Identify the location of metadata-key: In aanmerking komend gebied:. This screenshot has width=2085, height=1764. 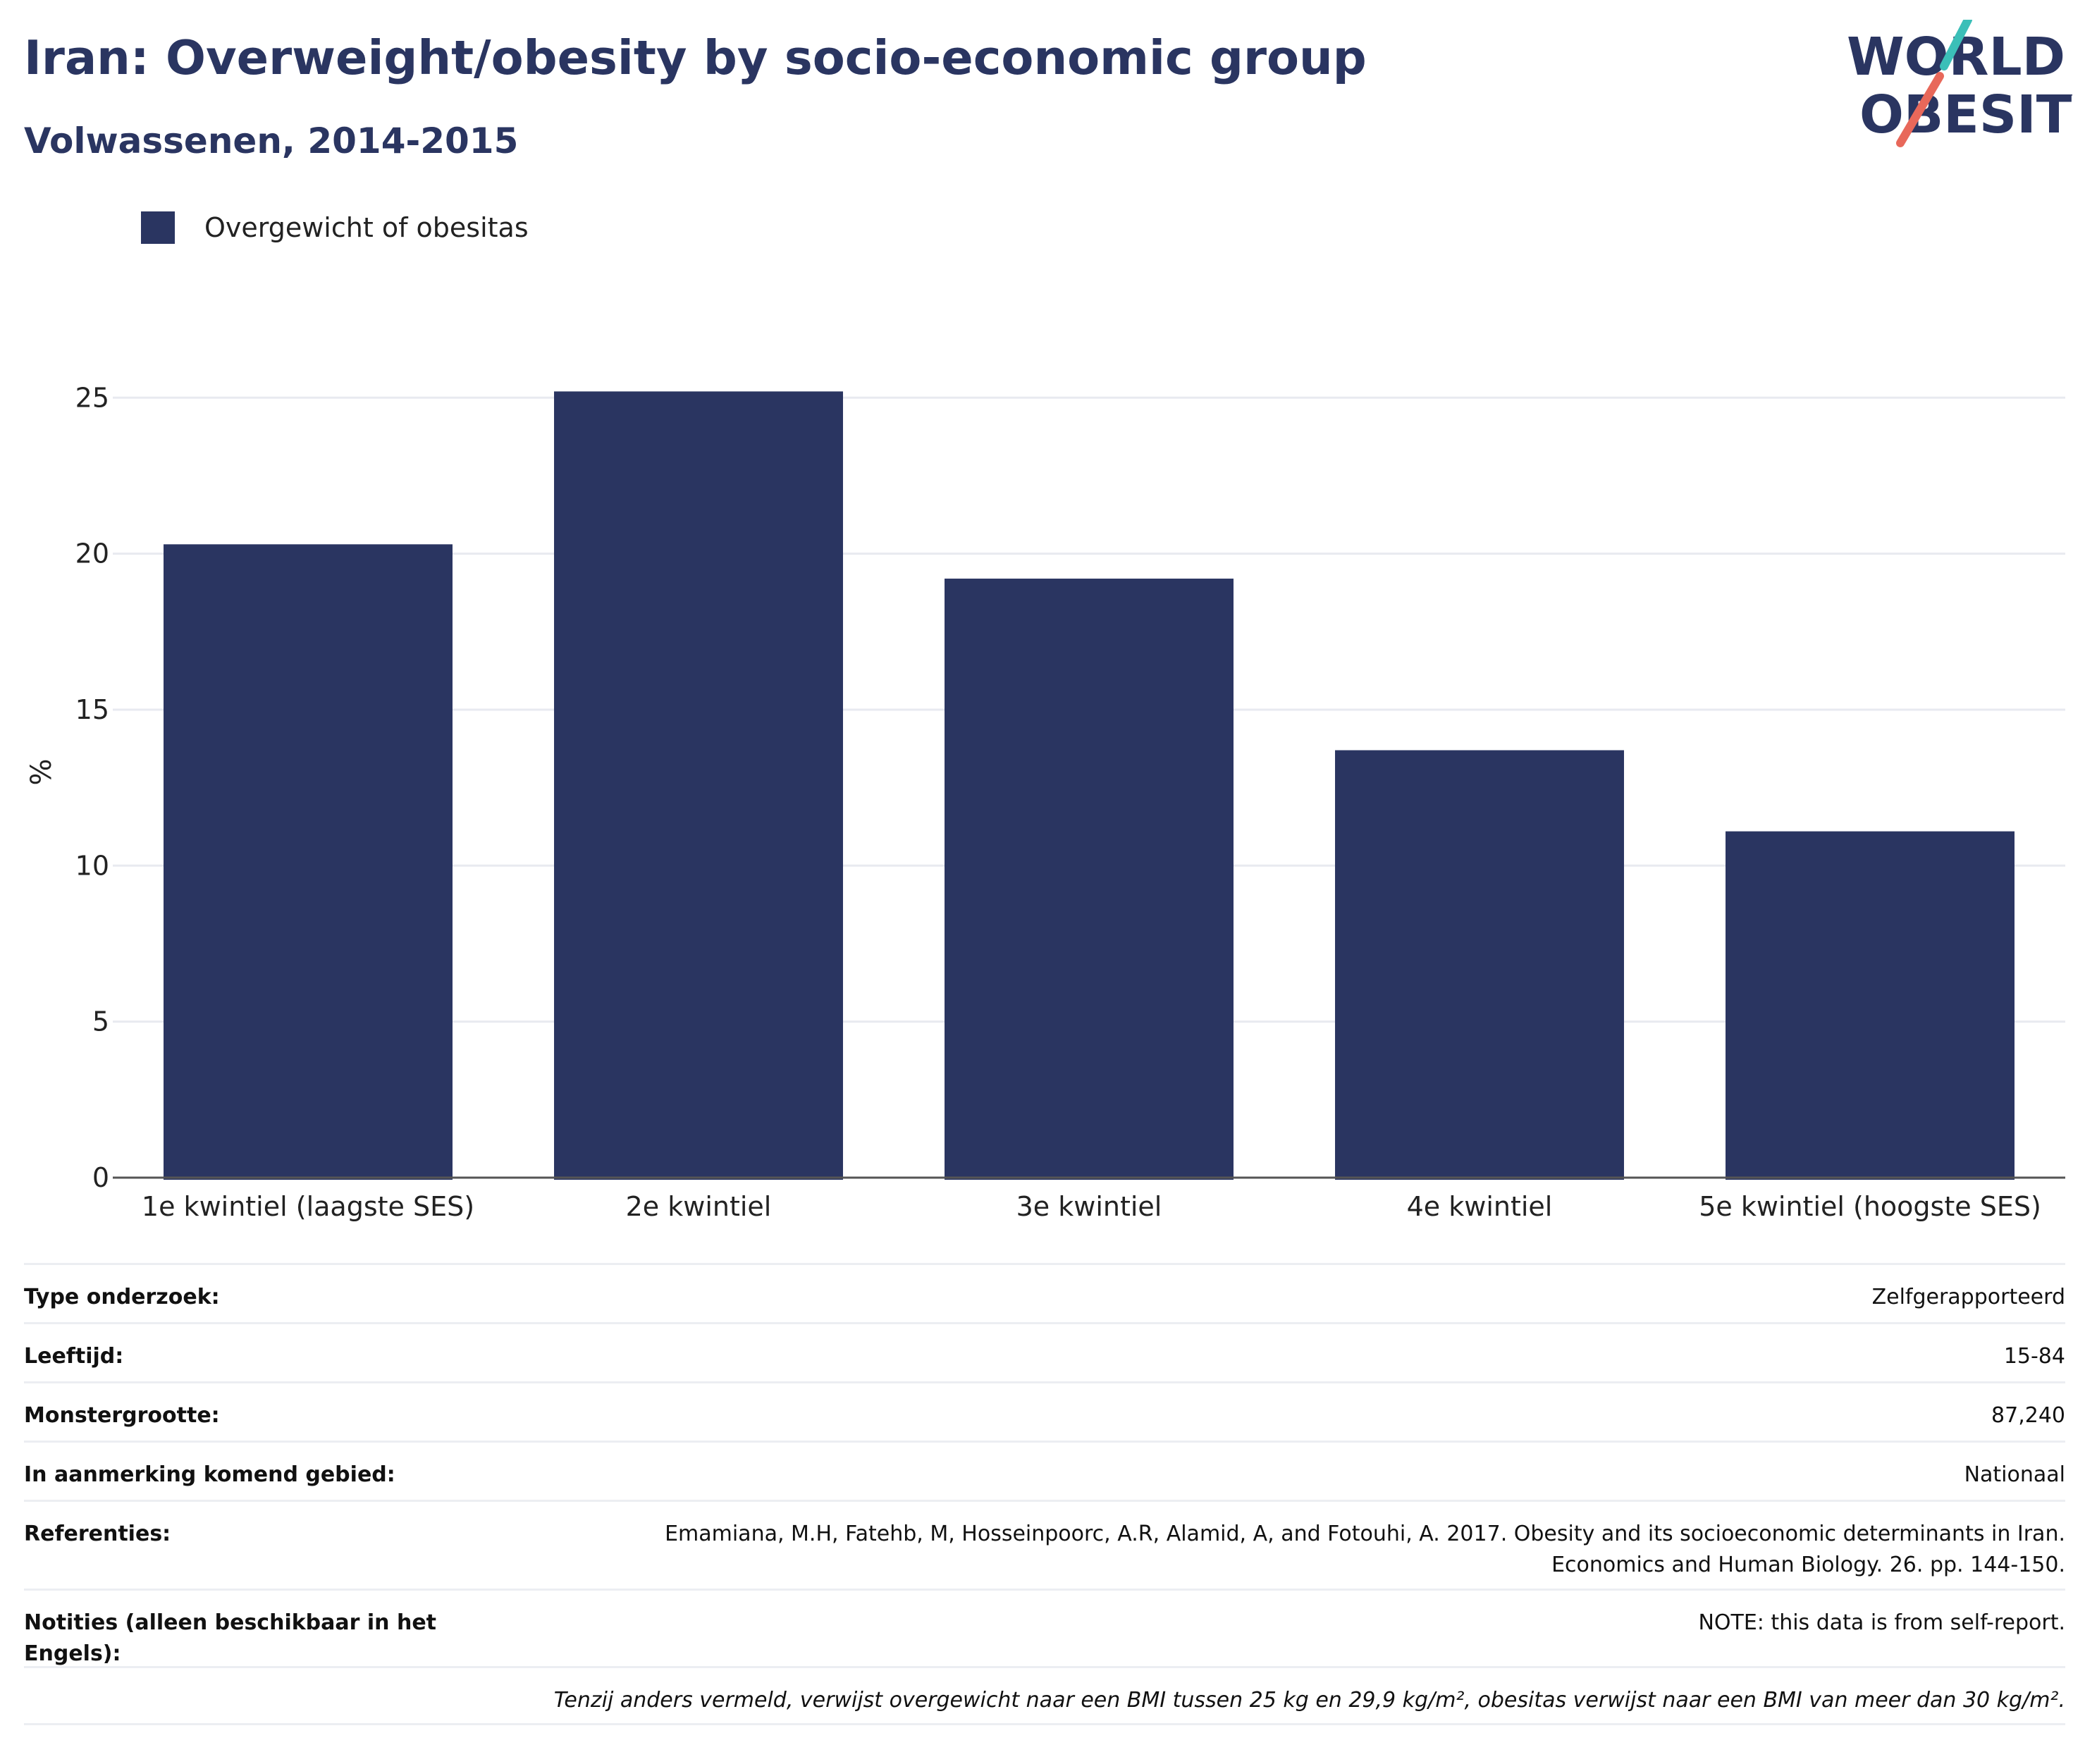
(209, 1474).